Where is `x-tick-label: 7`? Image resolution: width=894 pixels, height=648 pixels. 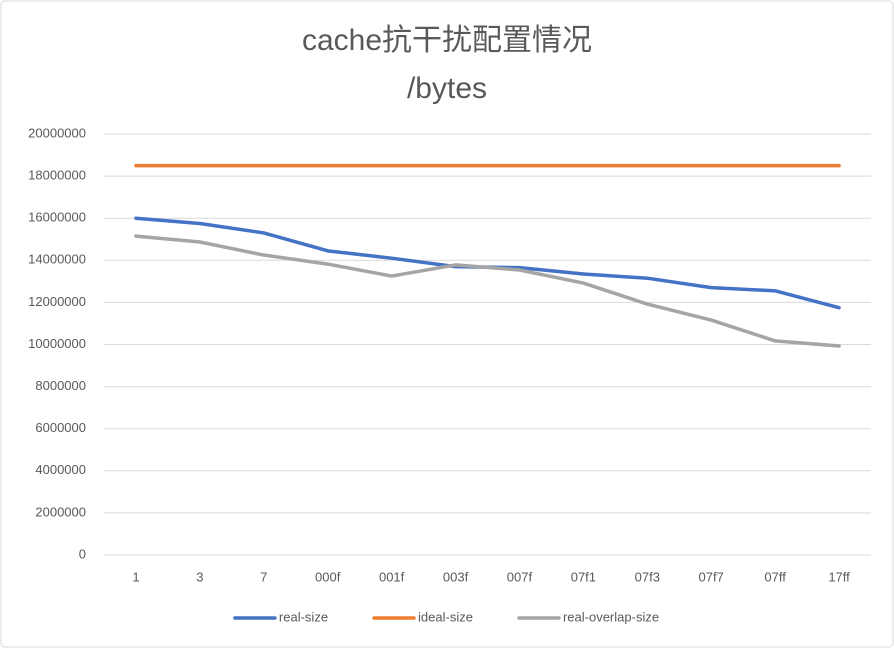 x-tick-label: 7 is located at coordinates (263, 576).